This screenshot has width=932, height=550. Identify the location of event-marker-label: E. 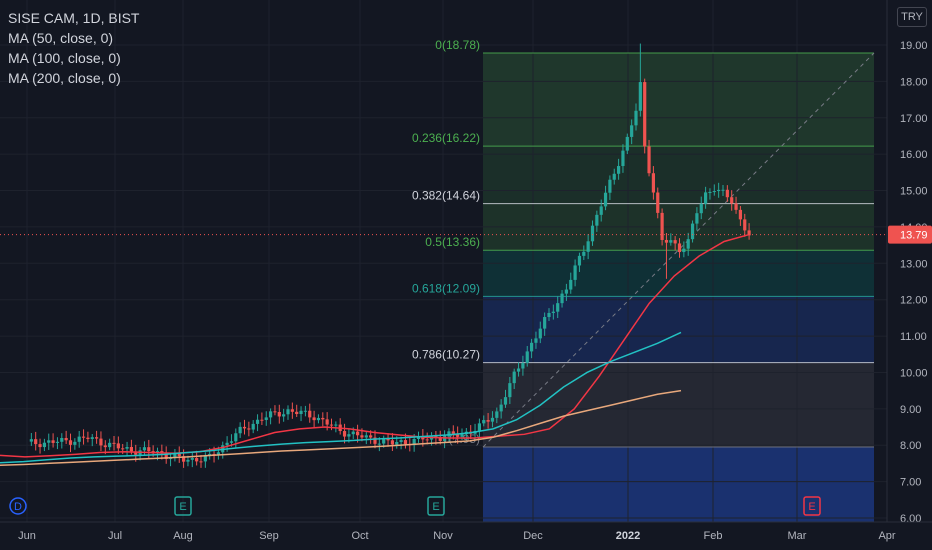
(811, 507).